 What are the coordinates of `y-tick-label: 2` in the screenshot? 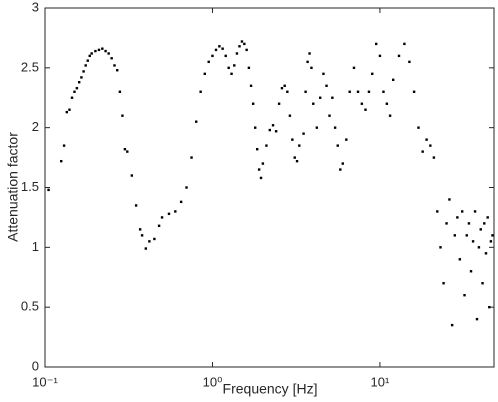 It's located at (35, 126).